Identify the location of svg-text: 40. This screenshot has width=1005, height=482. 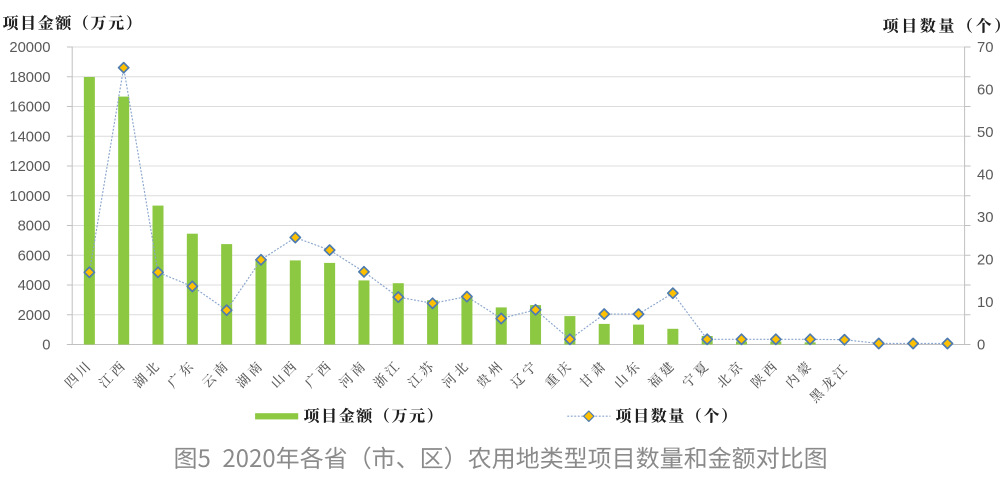
(985, 176).